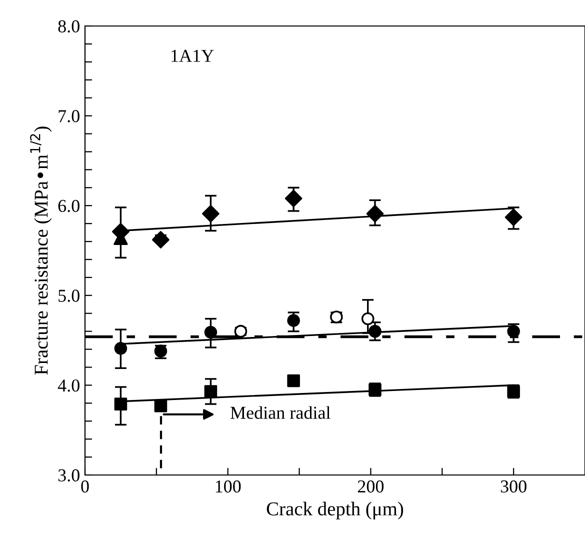 The width and height of the screenshot is (585, 534). I want to click on y-tick-label: 4.0, so click(69, 385).